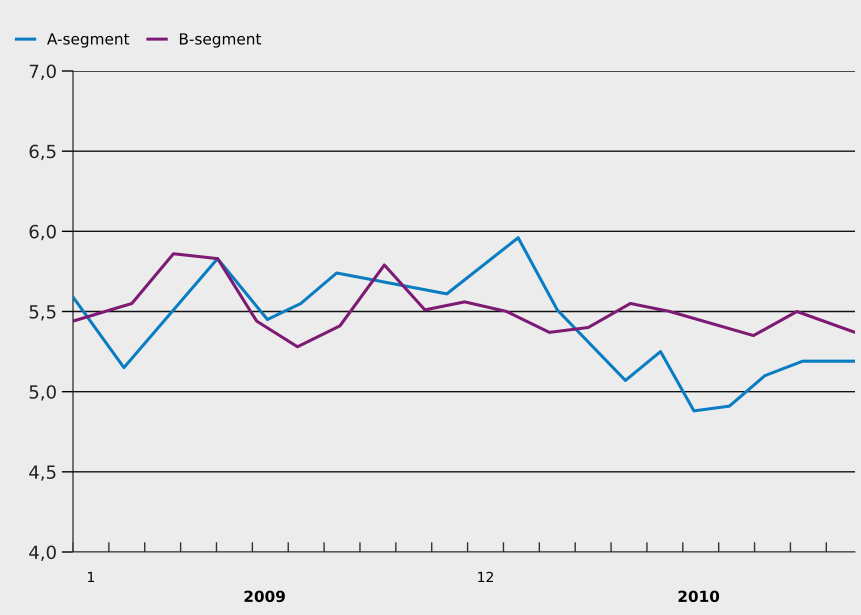 The width and height of the screenshot is (861, 615). Describe the element at coordinates (699, 596) in the screenshot. I see `text: 2010` at that location.